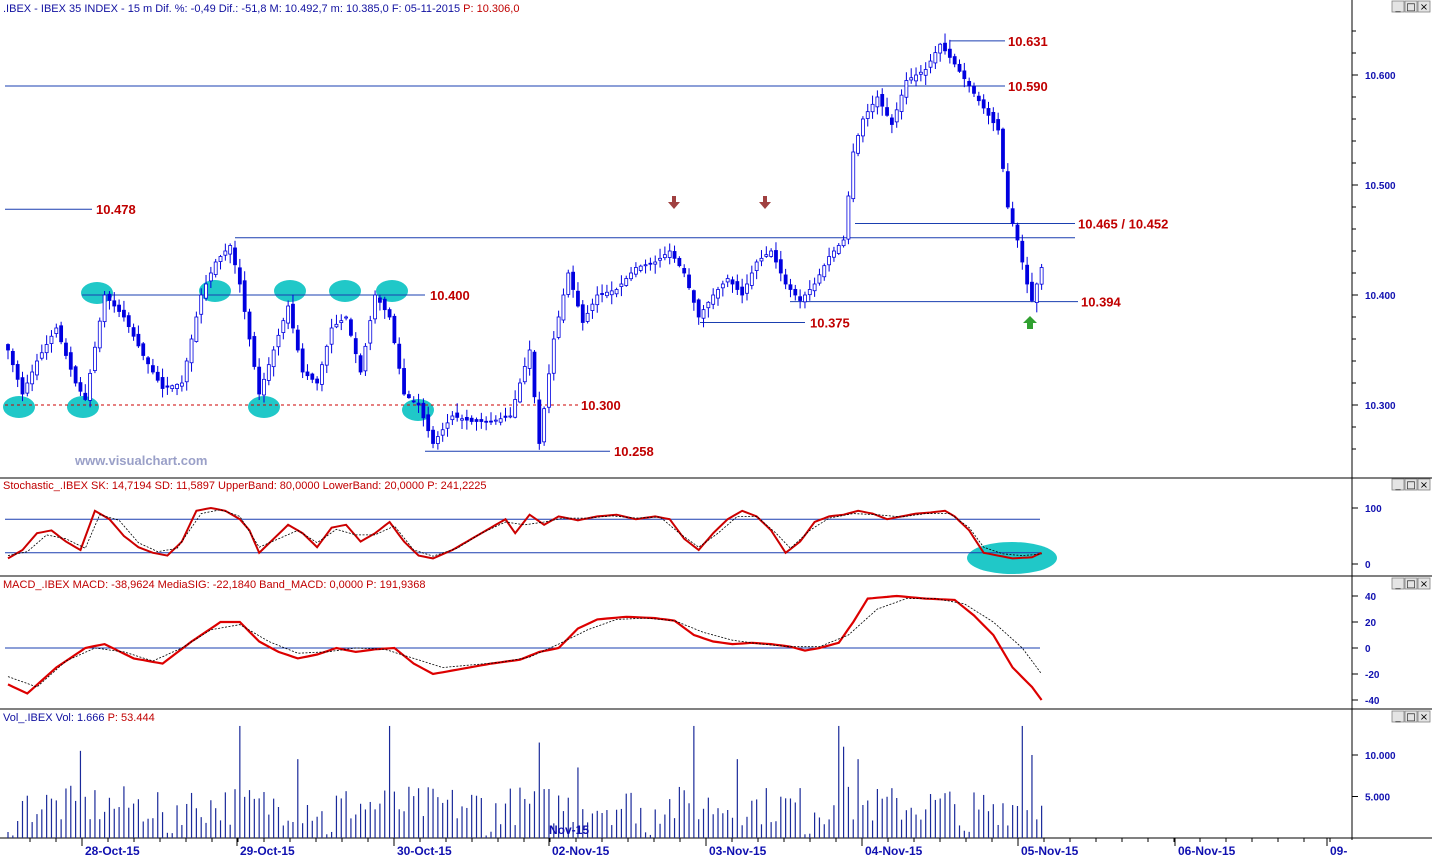  Describe the element at coordinates (1411, 361) in the screenshot. I see `window-controls: _ □ × _ □ × _ □ × _ □ ×` at that location.